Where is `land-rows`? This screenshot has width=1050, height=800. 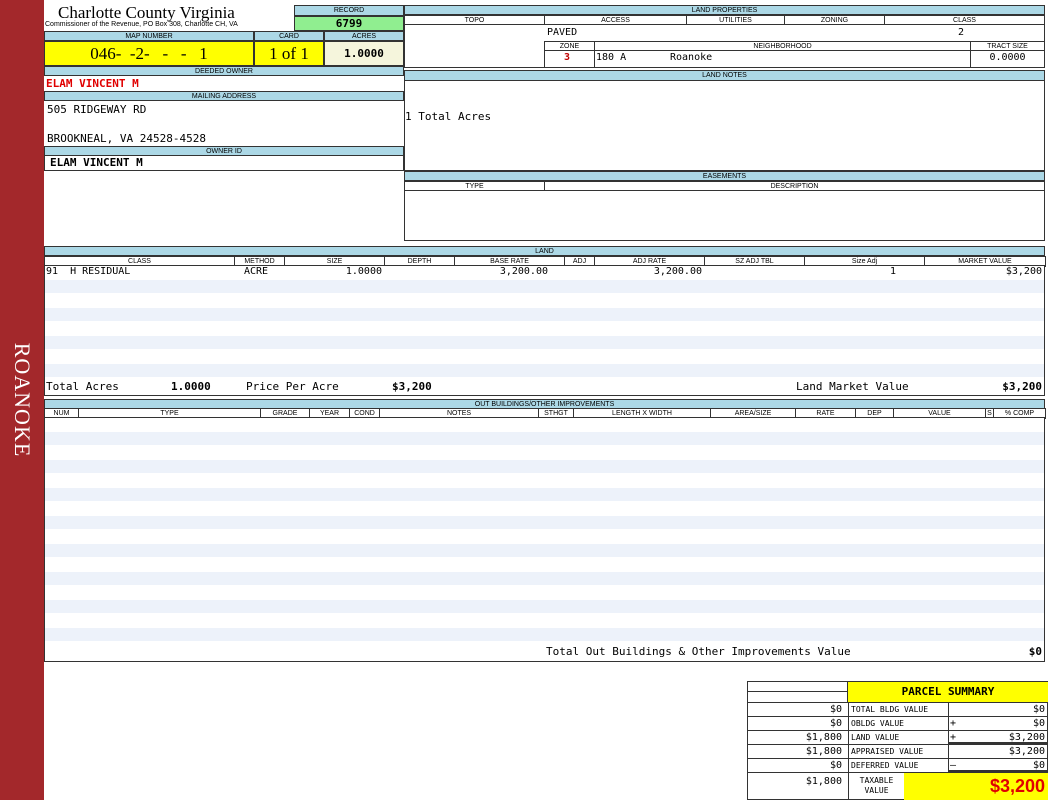 land-rows is located at coordinates (544, 329).